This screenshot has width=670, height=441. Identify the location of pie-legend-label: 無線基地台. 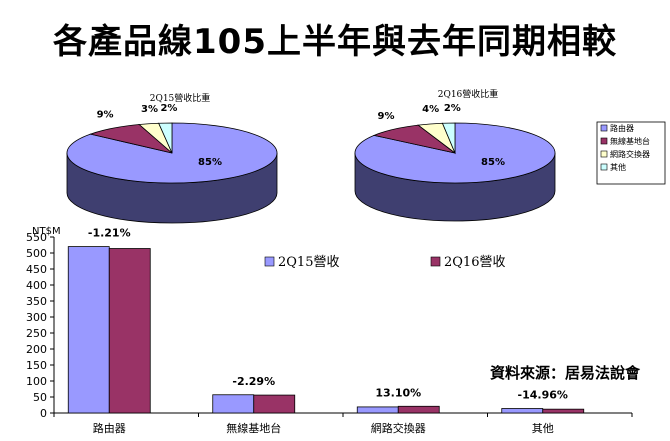
(630, 141).